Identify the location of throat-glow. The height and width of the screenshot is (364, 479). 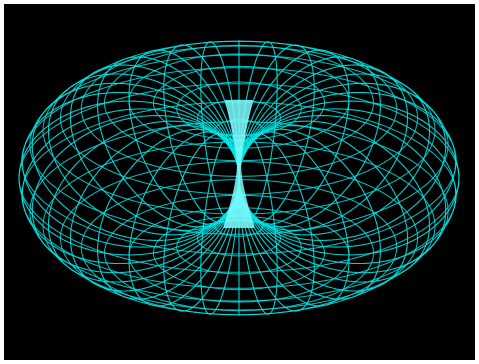
(239, 164).